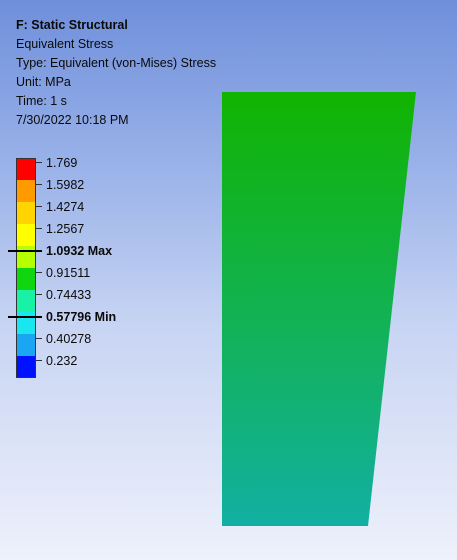  What do you see at coordinates (65, 207) in the screenshot?
I see `legend-label: 1.4274` at bounding box center [65, 207].